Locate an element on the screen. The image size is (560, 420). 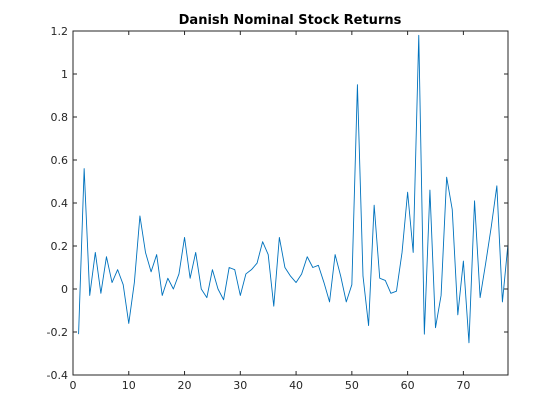
x-tick-label: 60 is located at coordinates (408, 385).